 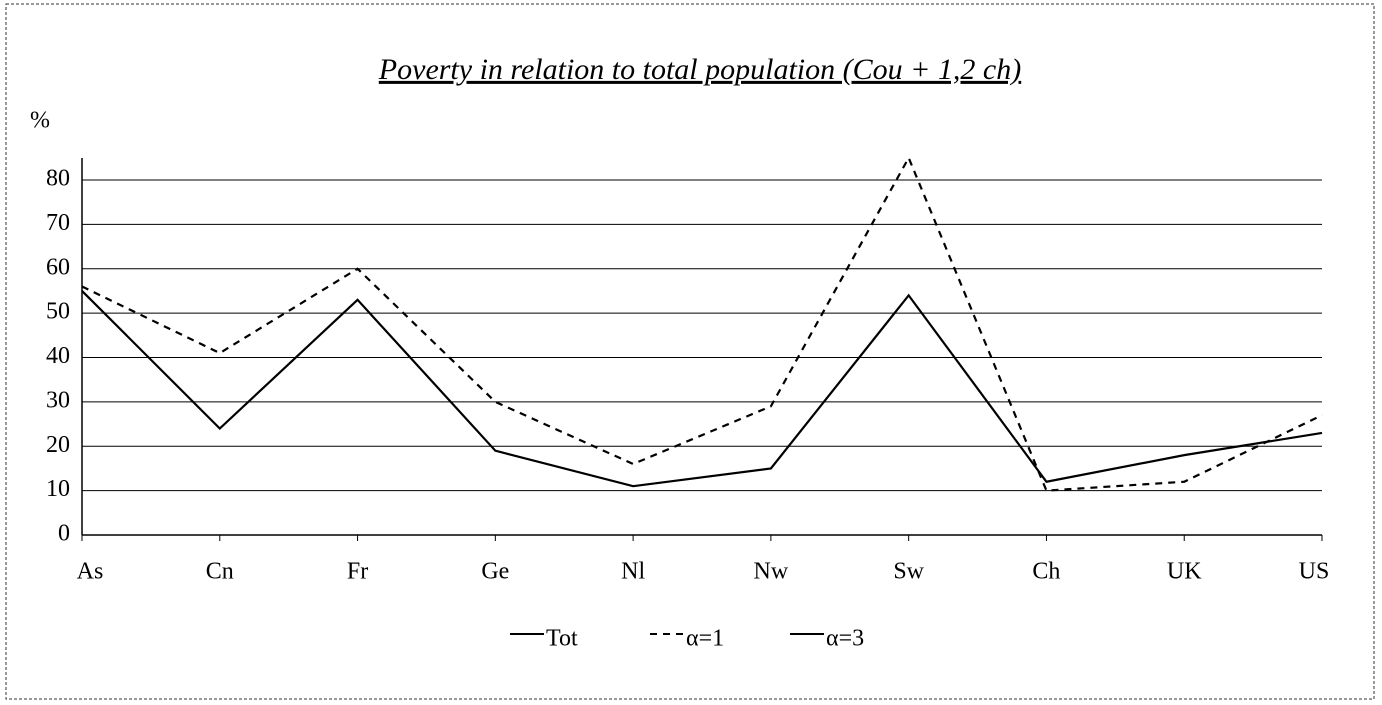 What do you see at coordinates (58, 489) in the screenshot?
I see `y-tick-label: 10` at bounding box center [58, 489].